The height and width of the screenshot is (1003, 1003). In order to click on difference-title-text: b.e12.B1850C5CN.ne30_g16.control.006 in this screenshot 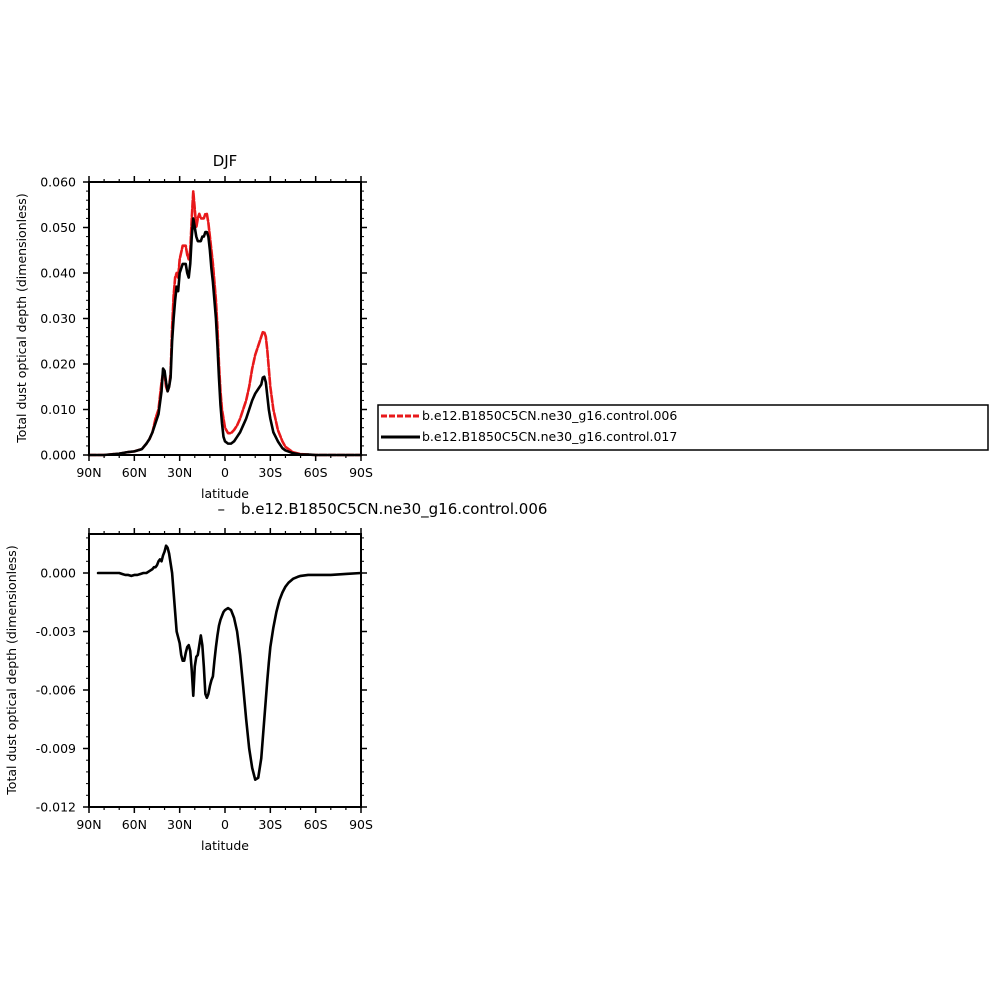, I will do `click(394, 509)`.